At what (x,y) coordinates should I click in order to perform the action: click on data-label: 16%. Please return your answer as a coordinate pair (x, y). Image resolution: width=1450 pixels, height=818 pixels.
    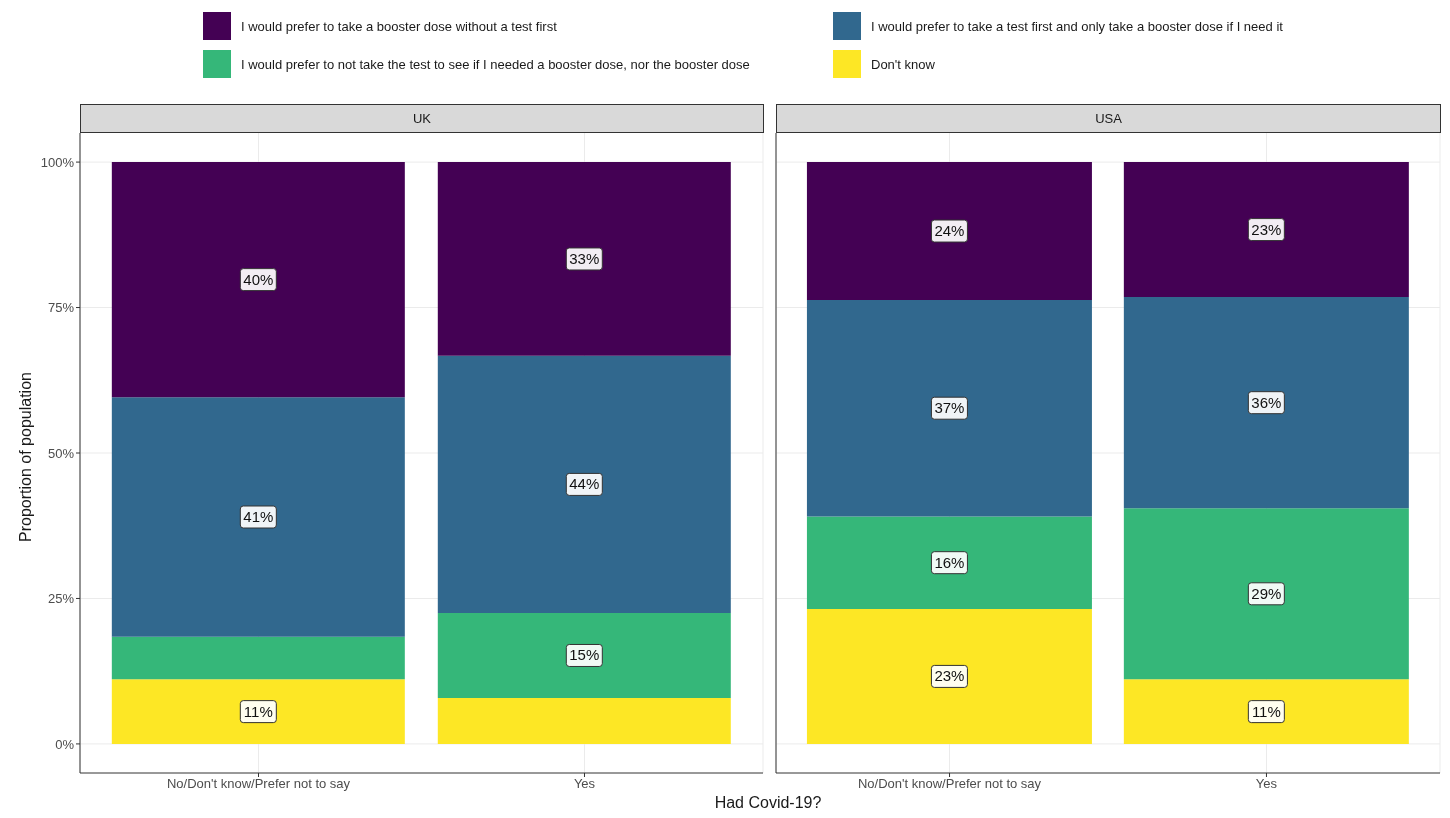
    Looking at the image, I should click on (949, 562).